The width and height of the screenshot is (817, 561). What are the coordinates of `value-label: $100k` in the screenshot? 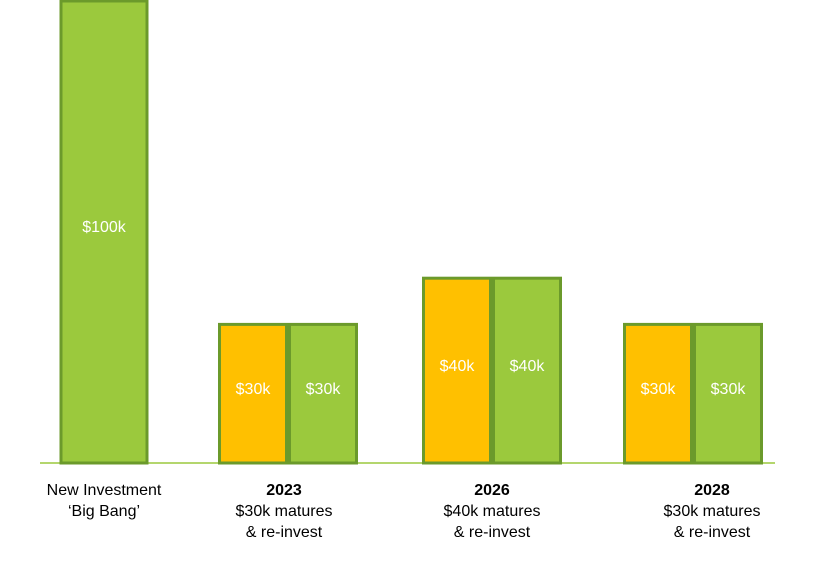 It's located at (104, 227).